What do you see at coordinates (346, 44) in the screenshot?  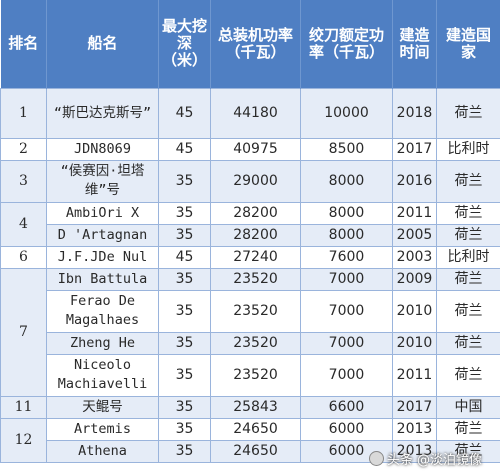 I see `header-cutter-power: 绞刀额定功率（千瓦）` at bounding box center [346, 44].